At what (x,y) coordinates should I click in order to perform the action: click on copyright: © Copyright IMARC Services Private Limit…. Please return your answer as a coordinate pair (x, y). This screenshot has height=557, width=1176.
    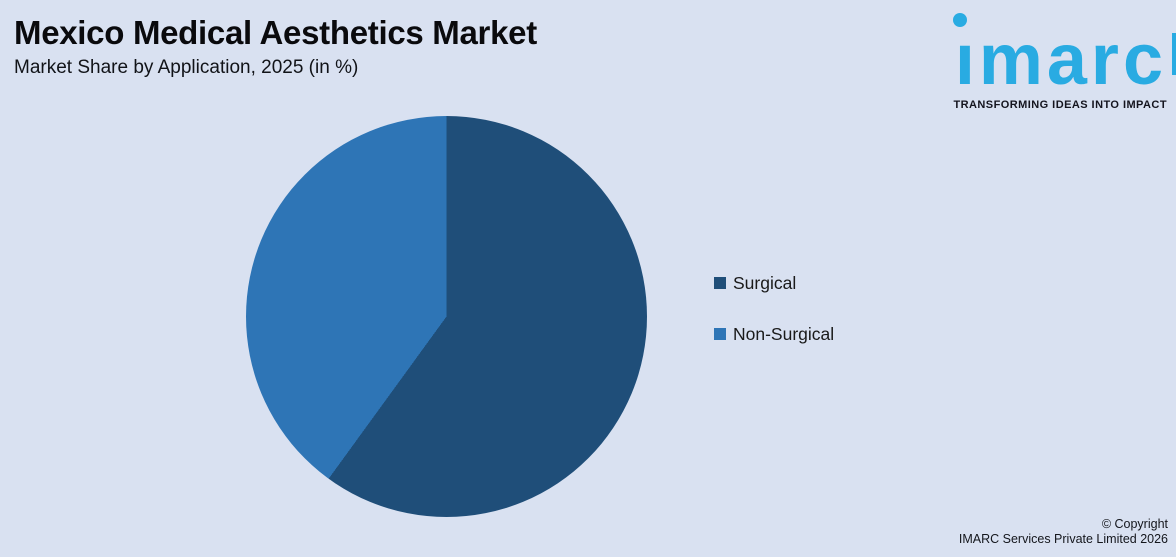
    Looking at the image, I should click on (1063, 532).